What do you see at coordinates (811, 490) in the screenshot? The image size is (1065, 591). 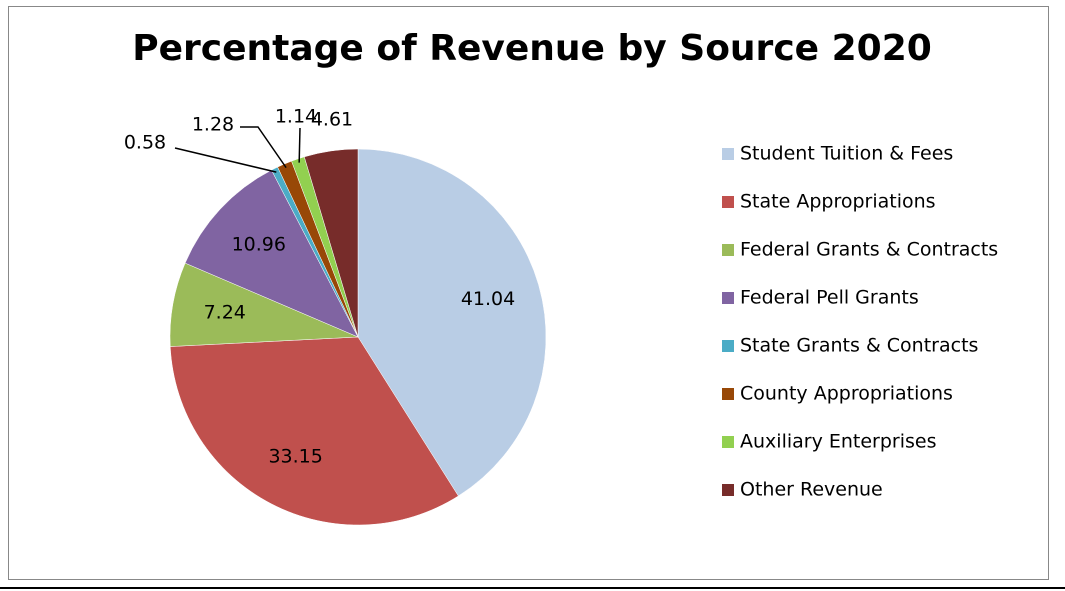 I see `legend-label: Other Revenue` at bounding box center [811, 490].